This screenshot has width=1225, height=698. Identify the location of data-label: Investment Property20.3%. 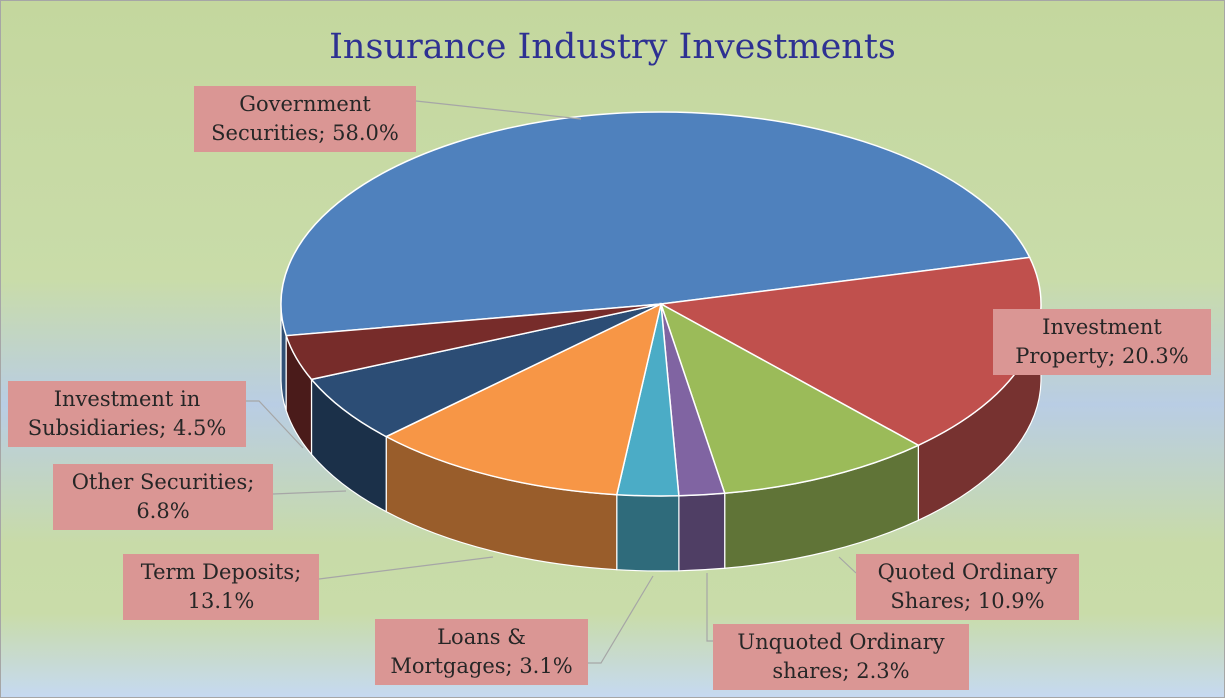
(1102, 342).